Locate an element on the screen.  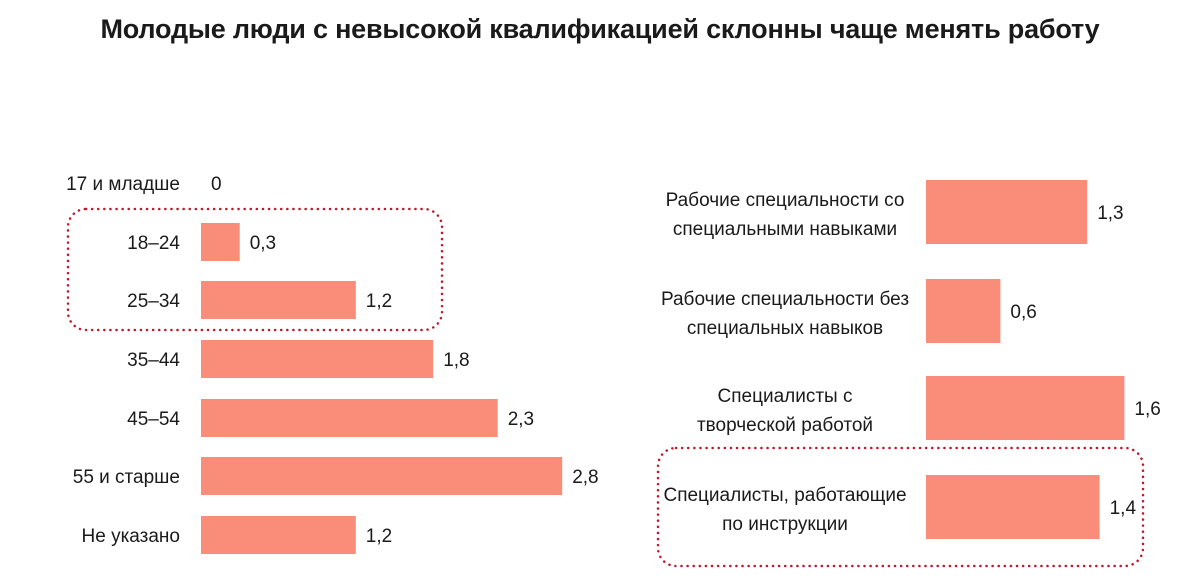
value-label: 1,3 is located at coordinates (1110, 213).